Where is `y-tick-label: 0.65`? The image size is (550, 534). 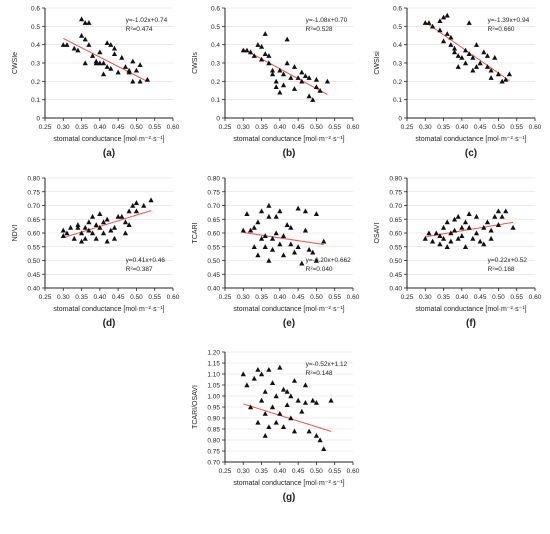 y-tick-label: 0.65 is located at coordinates (395, 220).